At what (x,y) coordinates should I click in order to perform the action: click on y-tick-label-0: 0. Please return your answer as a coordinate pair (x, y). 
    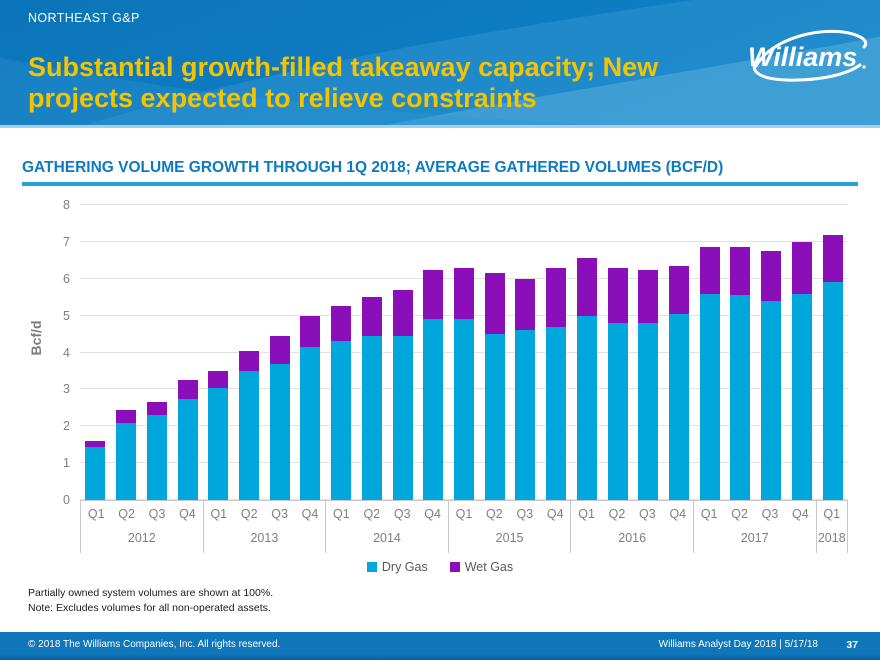
    Looking at the image, I should click on (66, 500).